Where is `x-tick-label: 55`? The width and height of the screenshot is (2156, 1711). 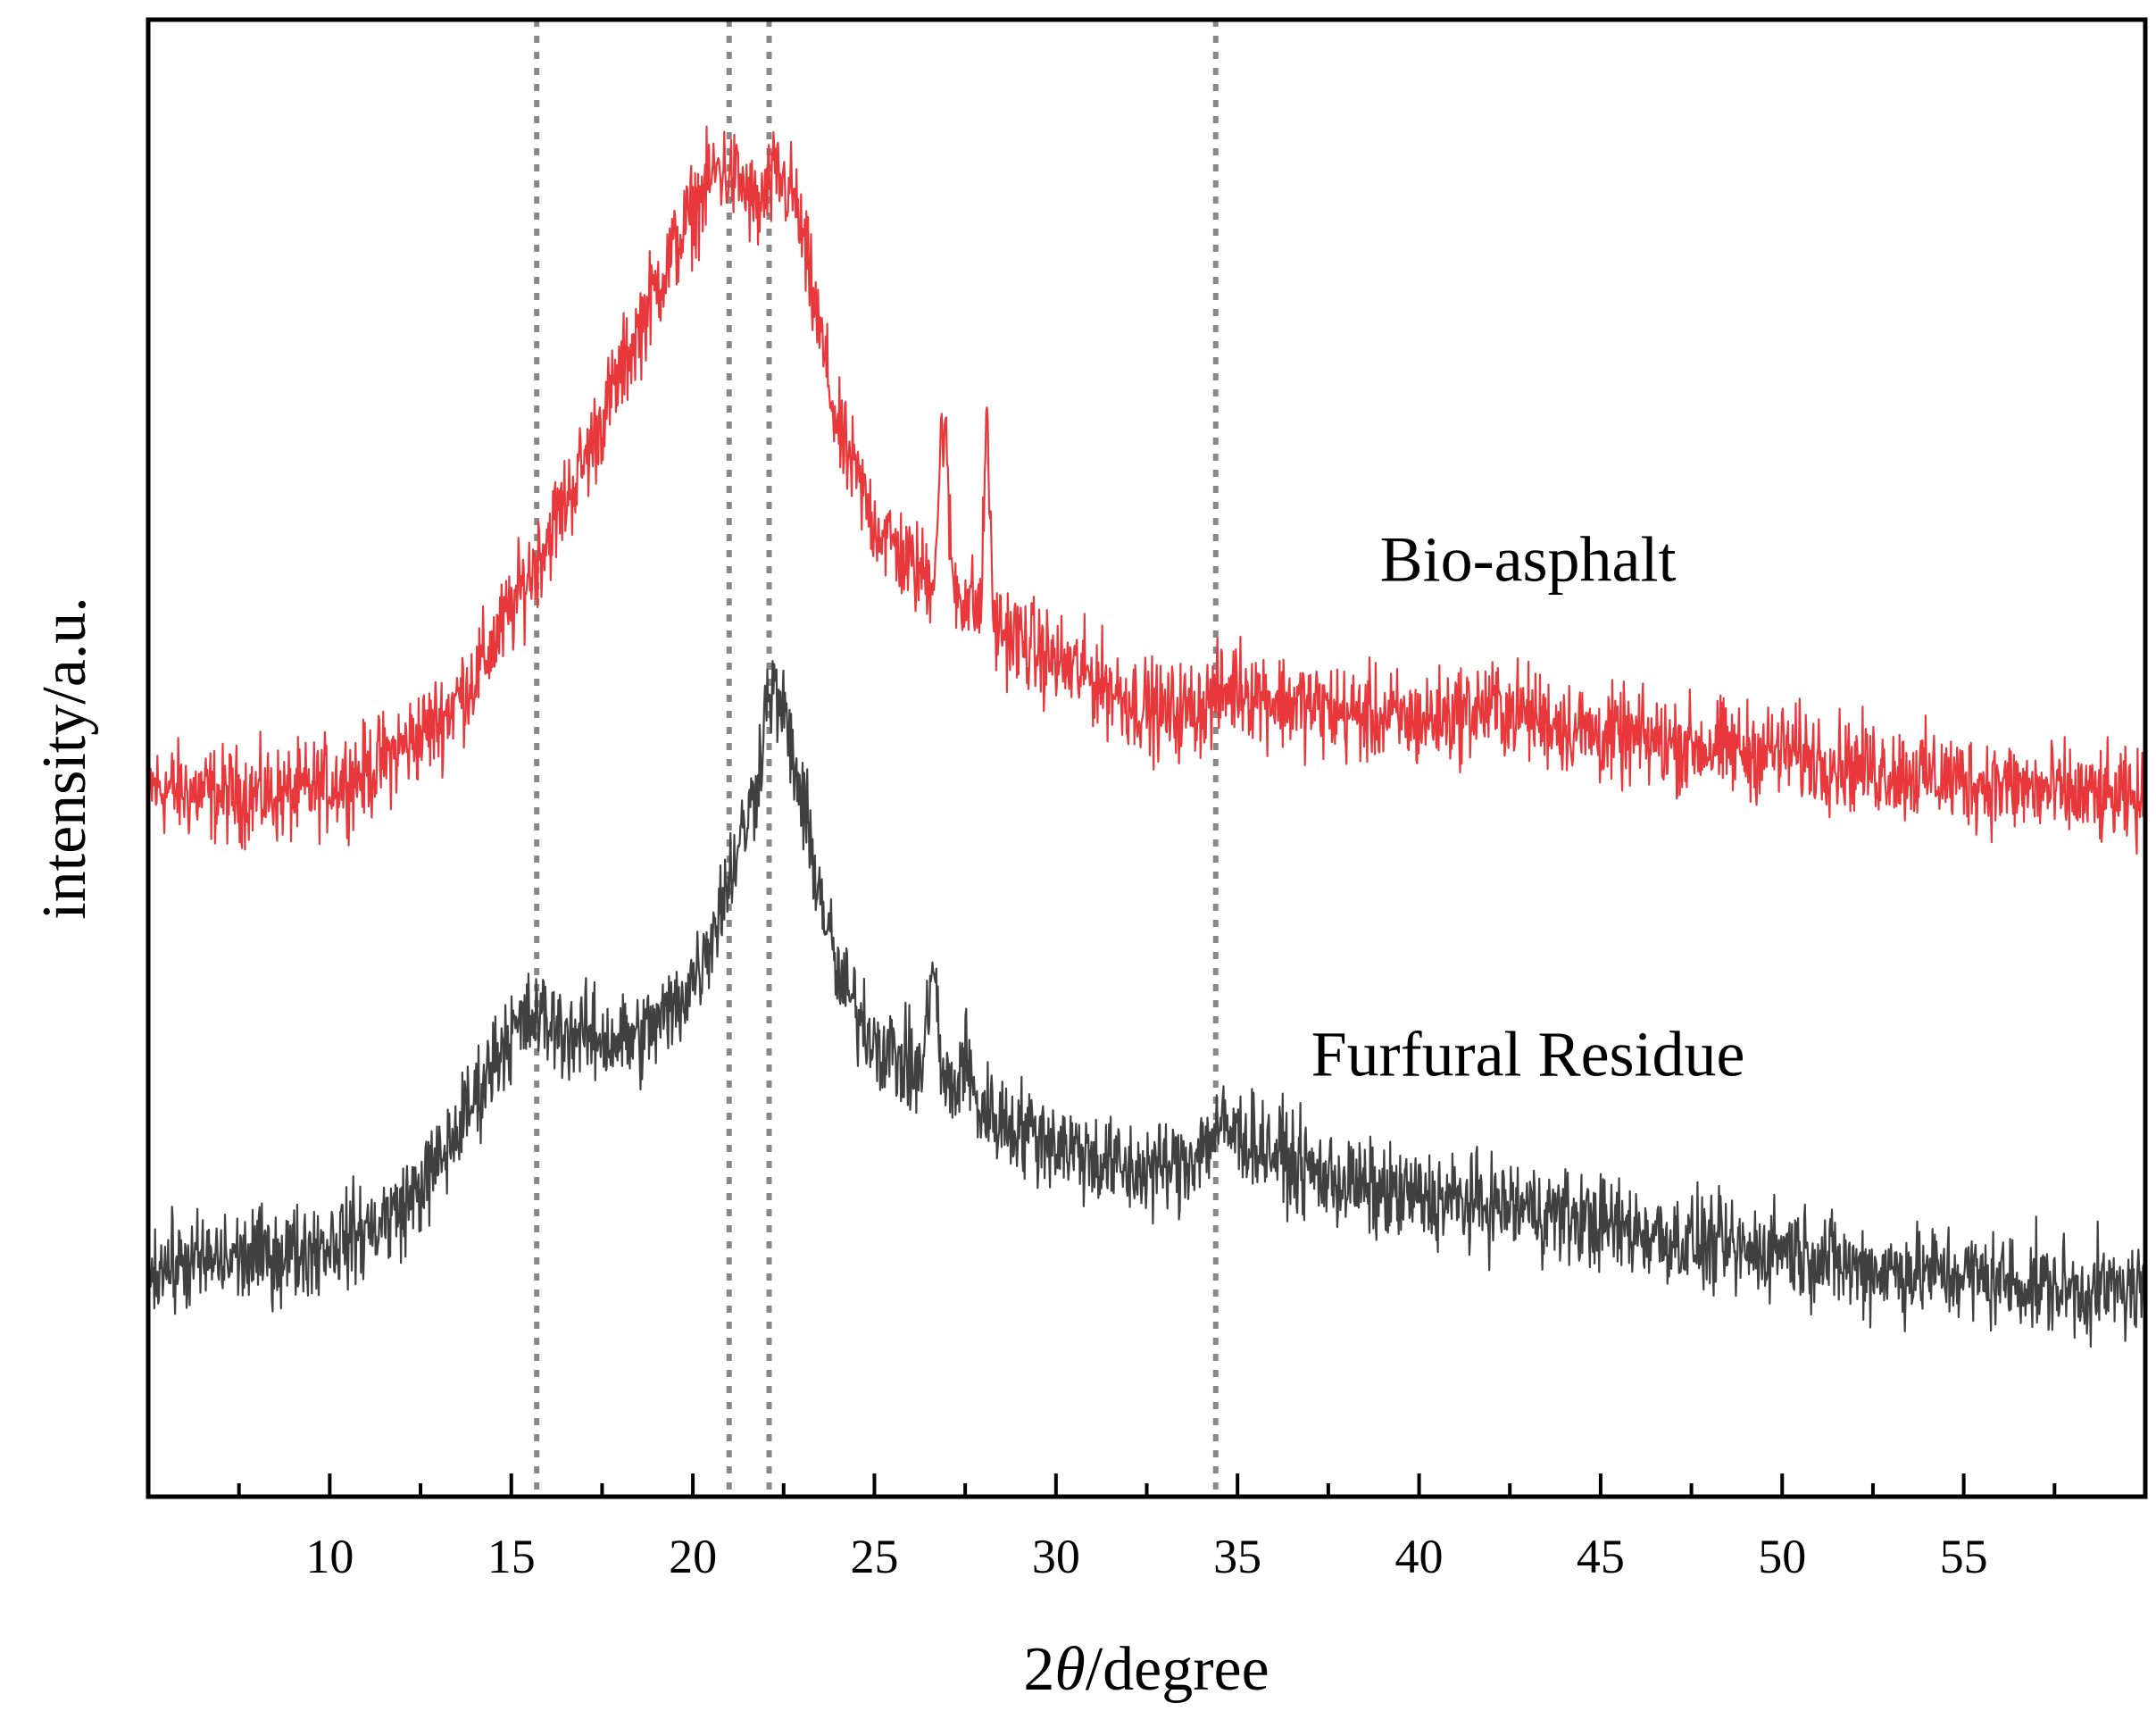
x-tick-label: 55 is located at coordinates (1964, 1556).